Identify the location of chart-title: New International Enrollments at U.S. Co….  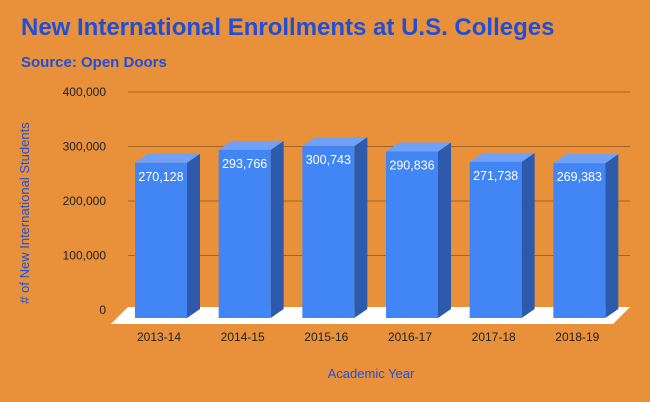
(288, 27).